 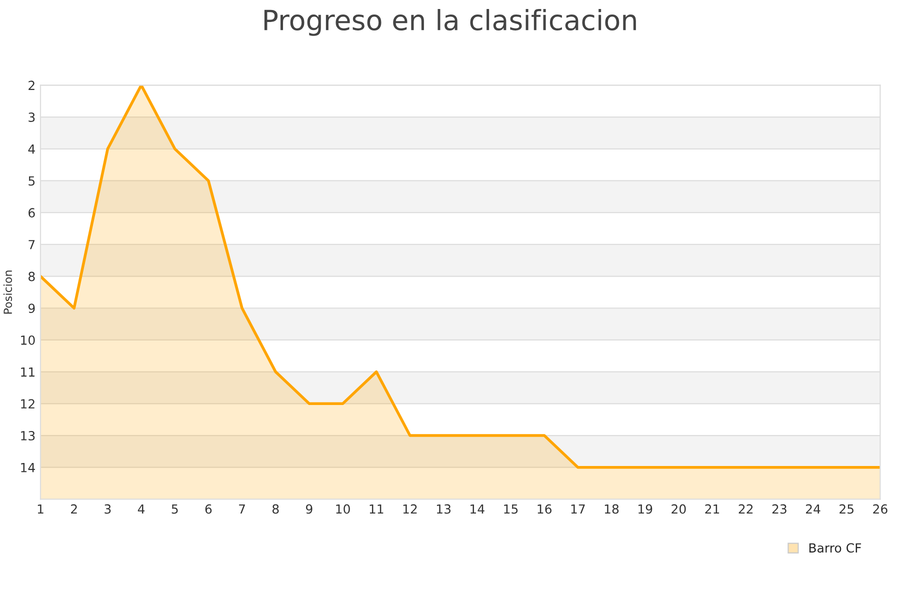 I want to click on y-tick-label: 14, so click(x=28, y=467).